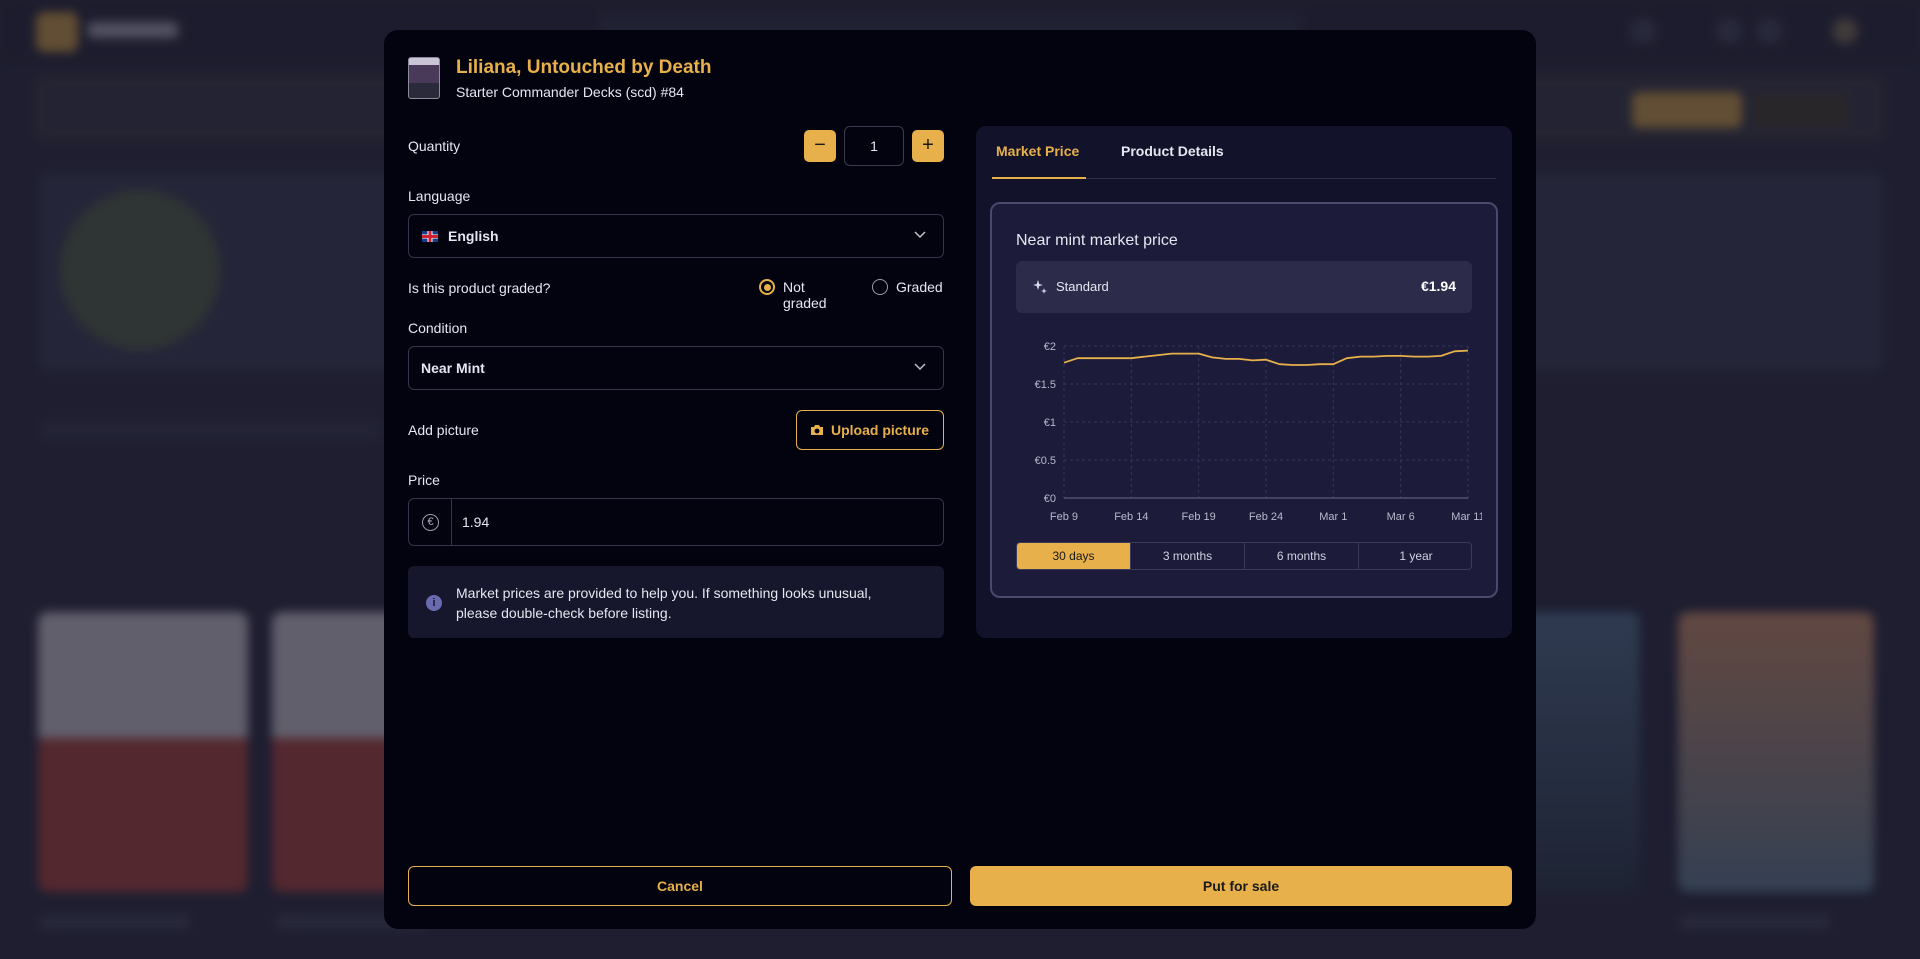 This screenshot has width=1920, height=959. I want to click on range-1-year-button: 1 year, so click(1416, 556).